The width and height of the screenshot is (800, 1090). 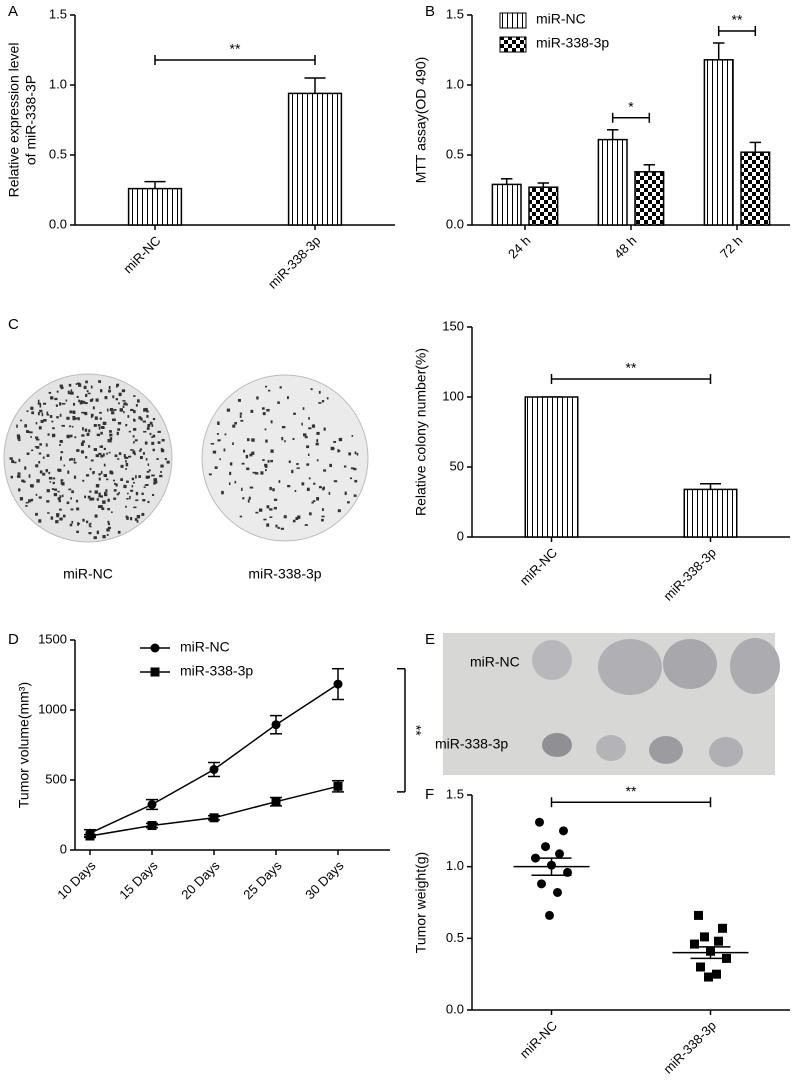 I want to click on y-tick-label: 50, so click(x=457, y=465).